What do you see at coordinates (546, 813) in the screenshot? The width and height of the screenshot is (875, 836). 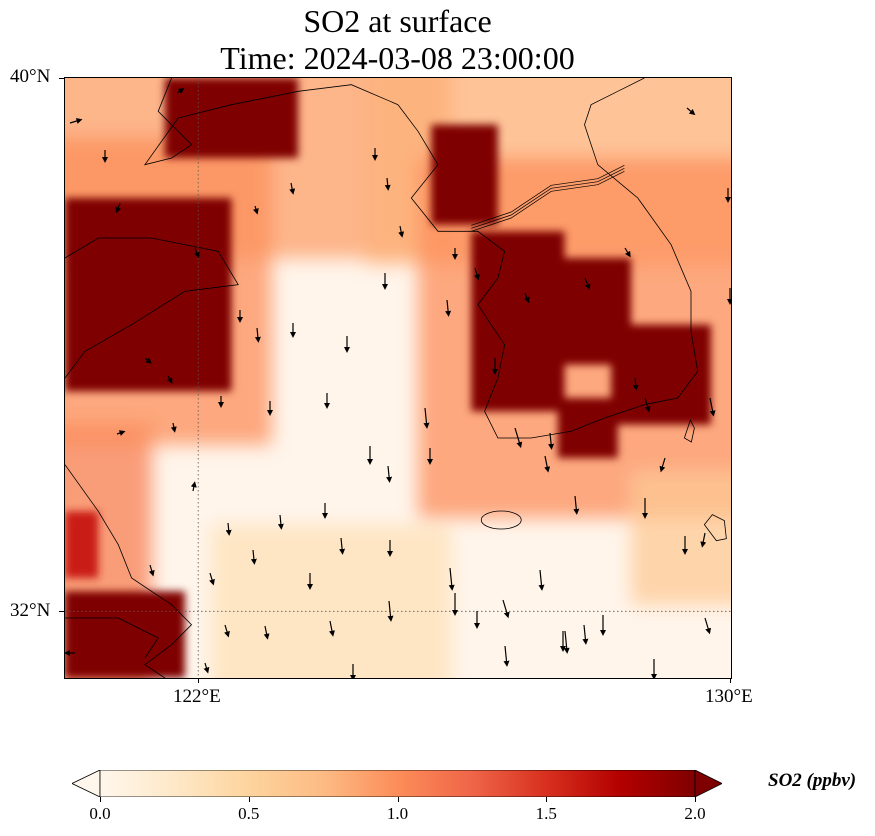 I see `colorbar-tick-label: 1.5` at bounding box center [546, 813].